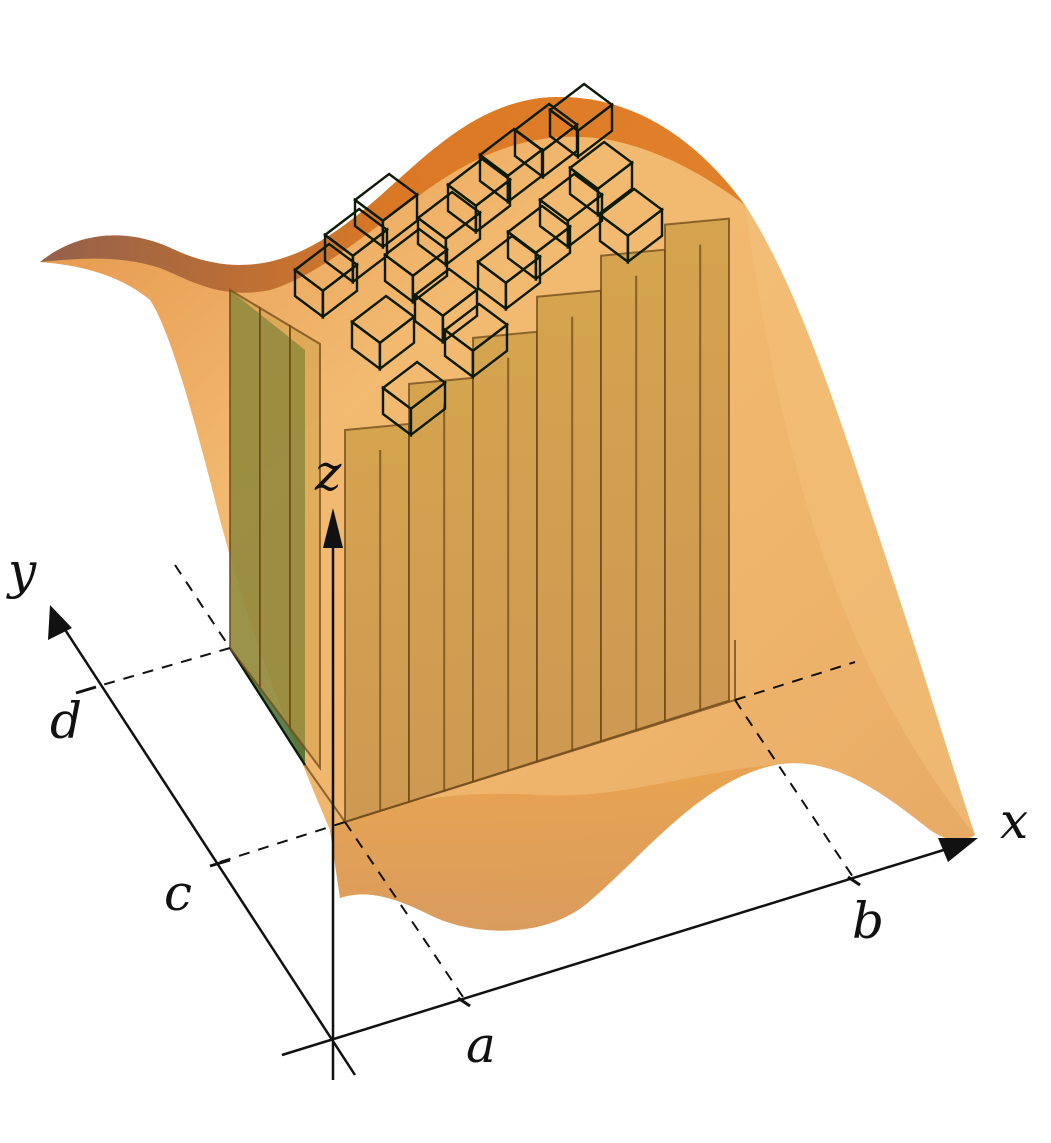 This screenshot has width=1051, height=1143. Describe the element at coordinates (282, 842) in the screenshot. I see `guide-line-c` at that location.